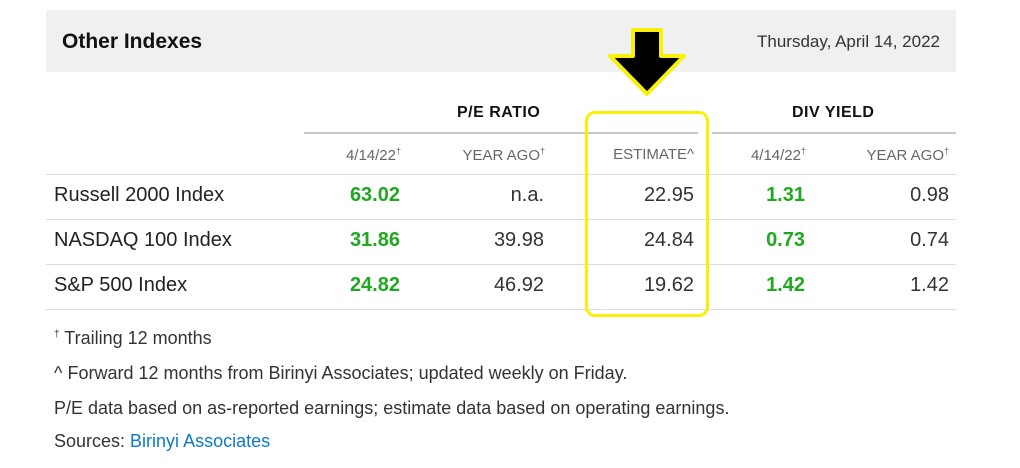  I want to click on div-current-value: 1.31, so click(785, 195).